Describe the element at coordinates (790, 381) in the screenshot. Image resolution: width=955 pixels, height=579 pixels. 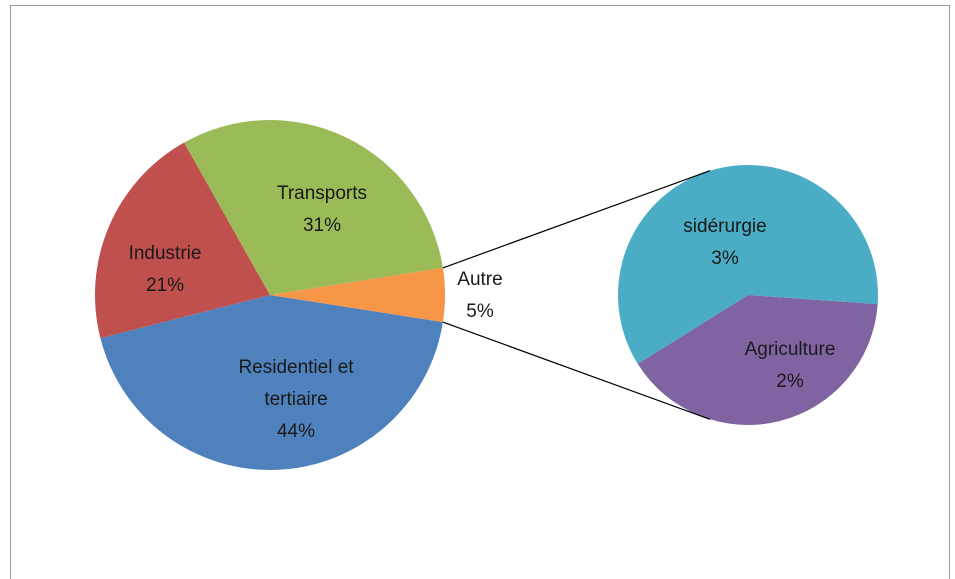
I see `label-line: 2%` at that location.